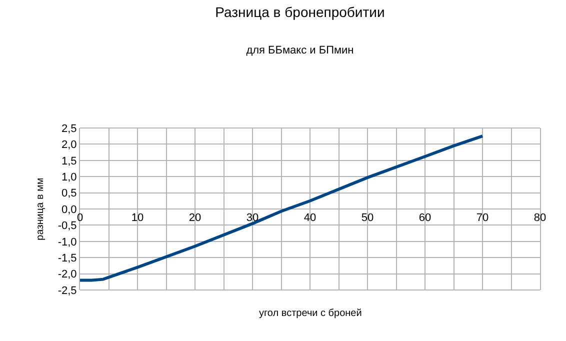 The height and width of the screenshot is (341, 566). I want to click on x-tick-label: 0, so click(80, 218).